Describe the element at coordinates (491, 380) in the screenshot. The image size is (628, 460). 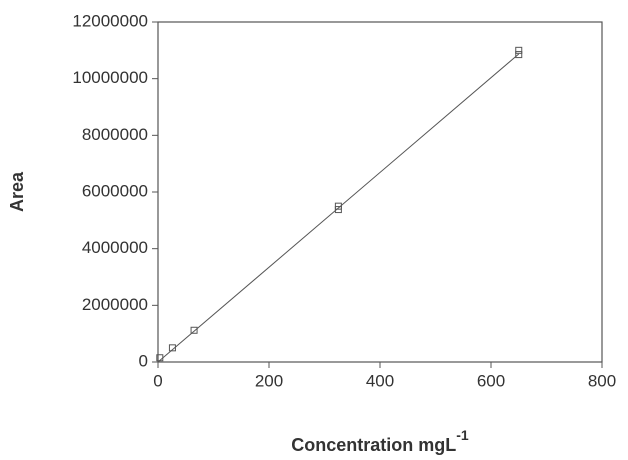
I see `x-tick-label: 600` at that location.